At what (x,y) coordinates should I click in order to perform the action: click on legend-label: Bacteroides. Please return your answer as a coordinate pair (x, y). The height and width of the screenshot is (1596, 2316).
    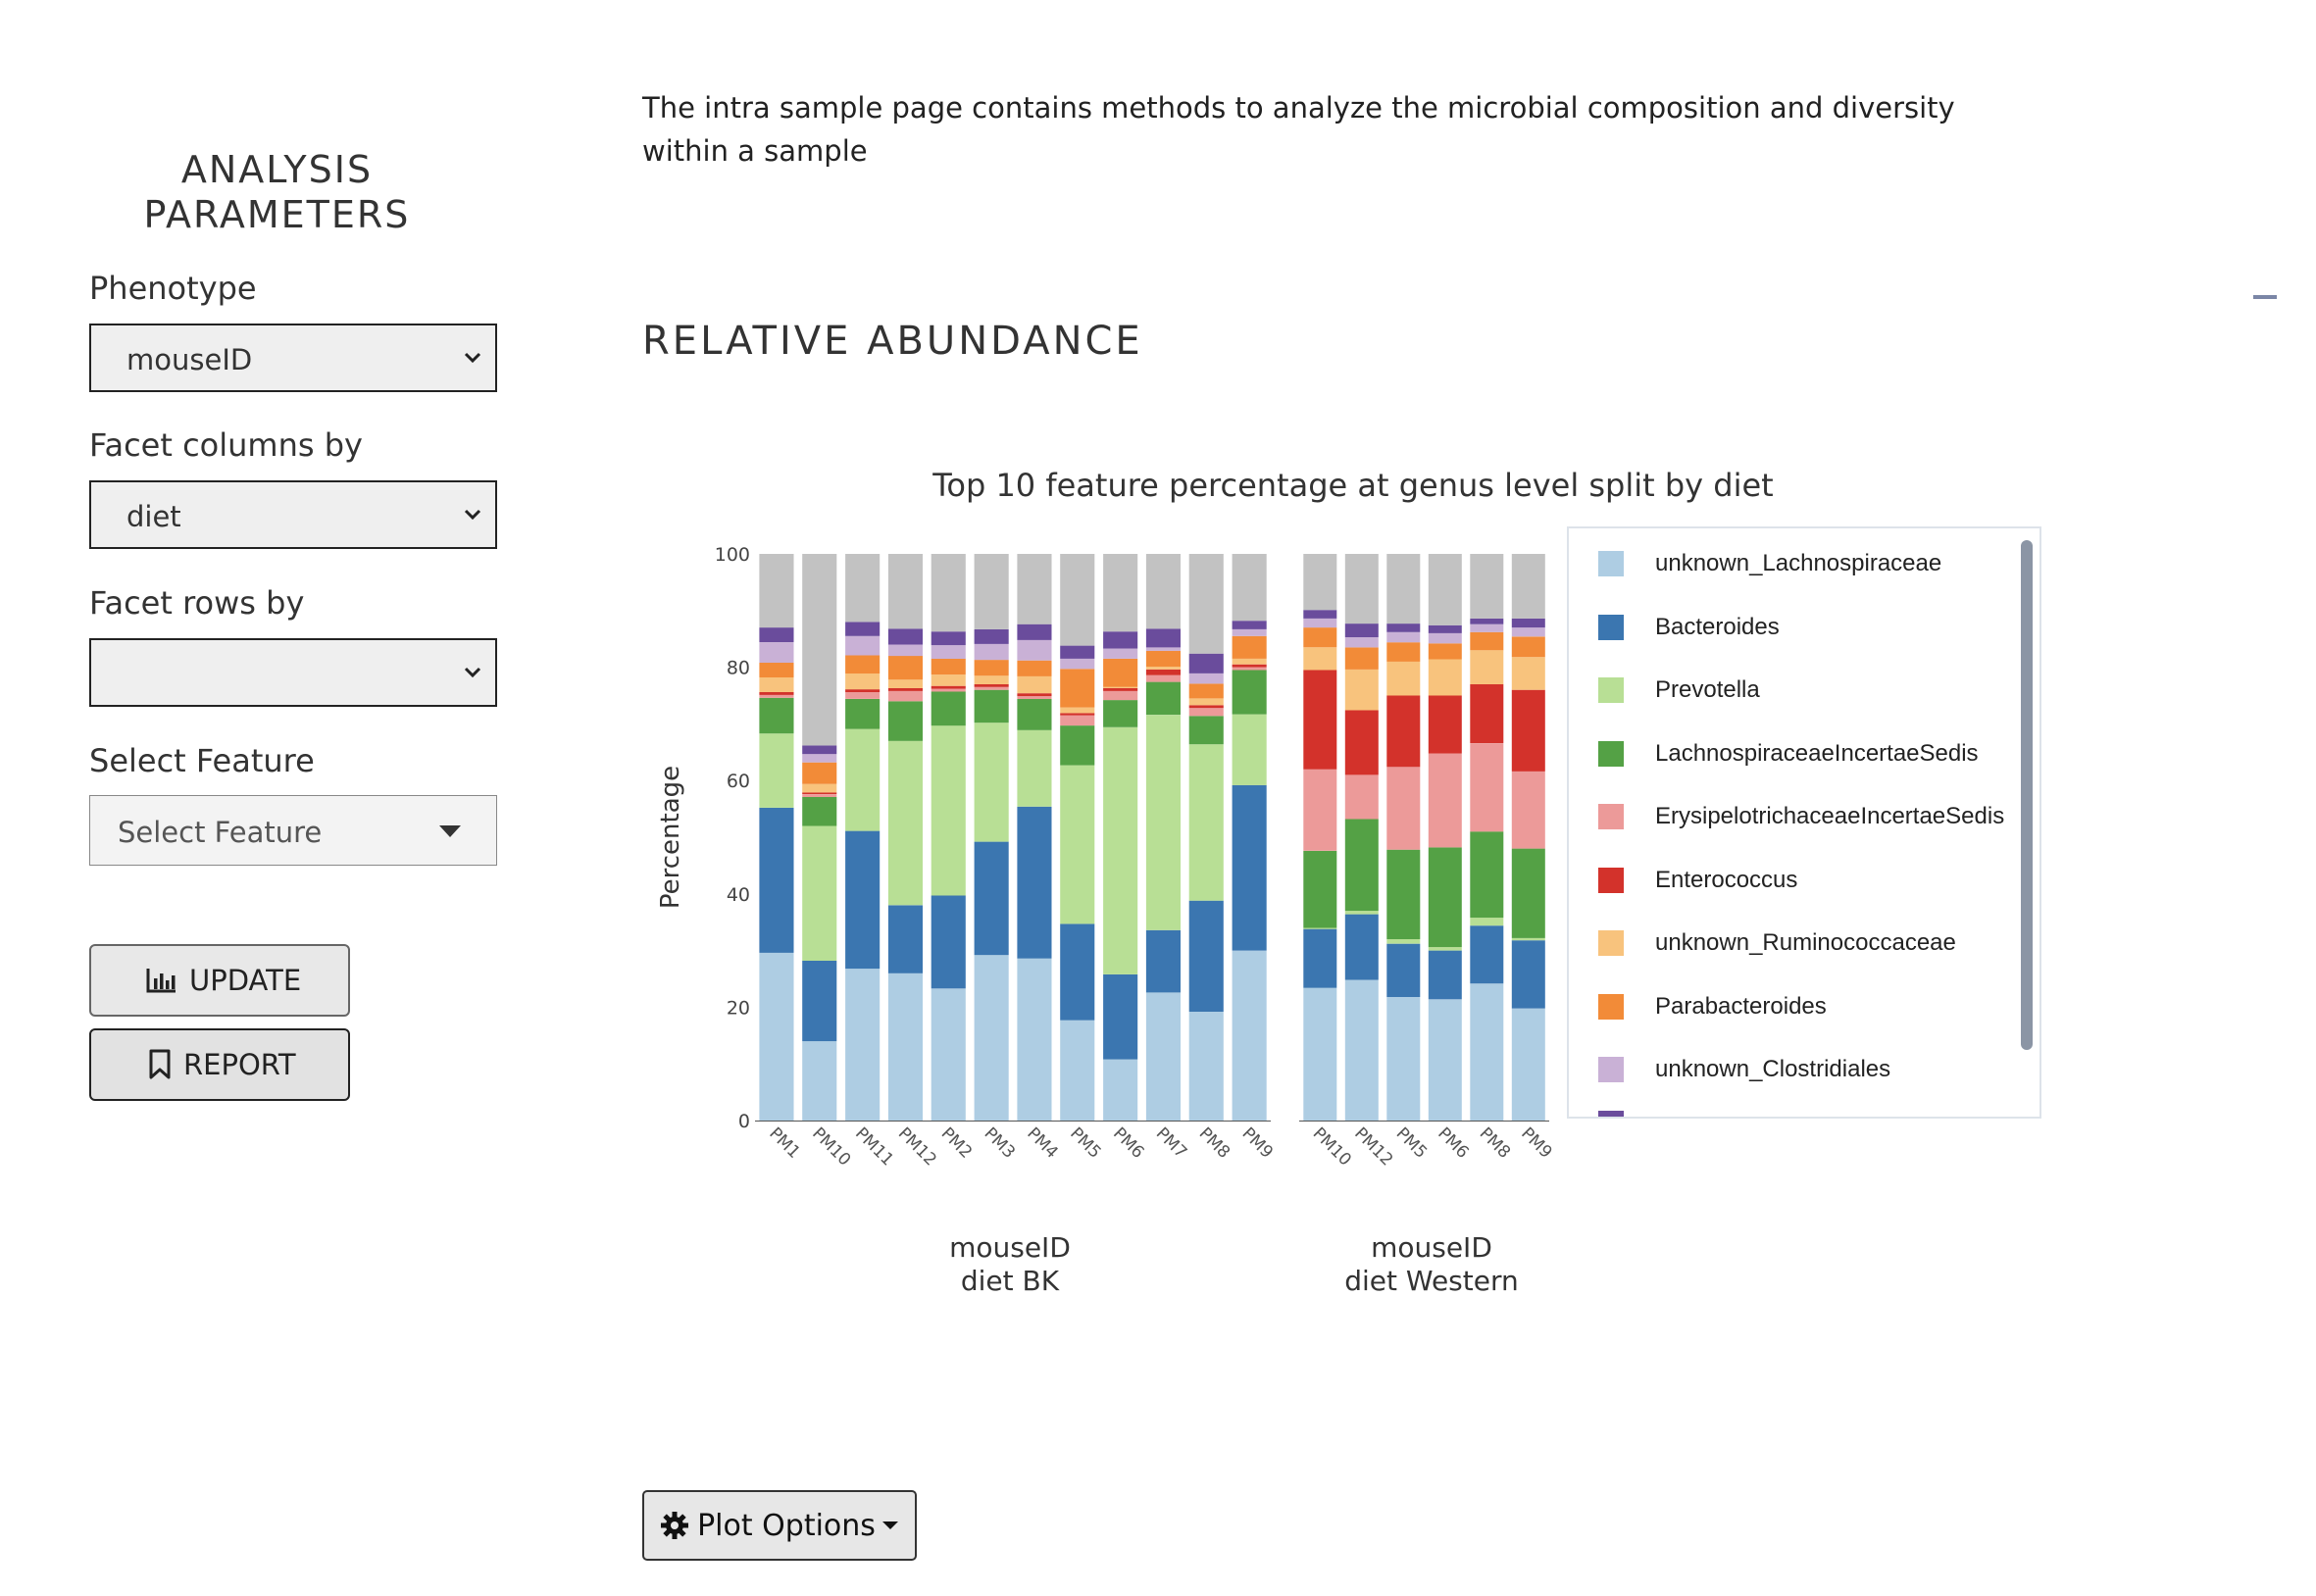
    Looking at the image, I should click on (1717, 626).